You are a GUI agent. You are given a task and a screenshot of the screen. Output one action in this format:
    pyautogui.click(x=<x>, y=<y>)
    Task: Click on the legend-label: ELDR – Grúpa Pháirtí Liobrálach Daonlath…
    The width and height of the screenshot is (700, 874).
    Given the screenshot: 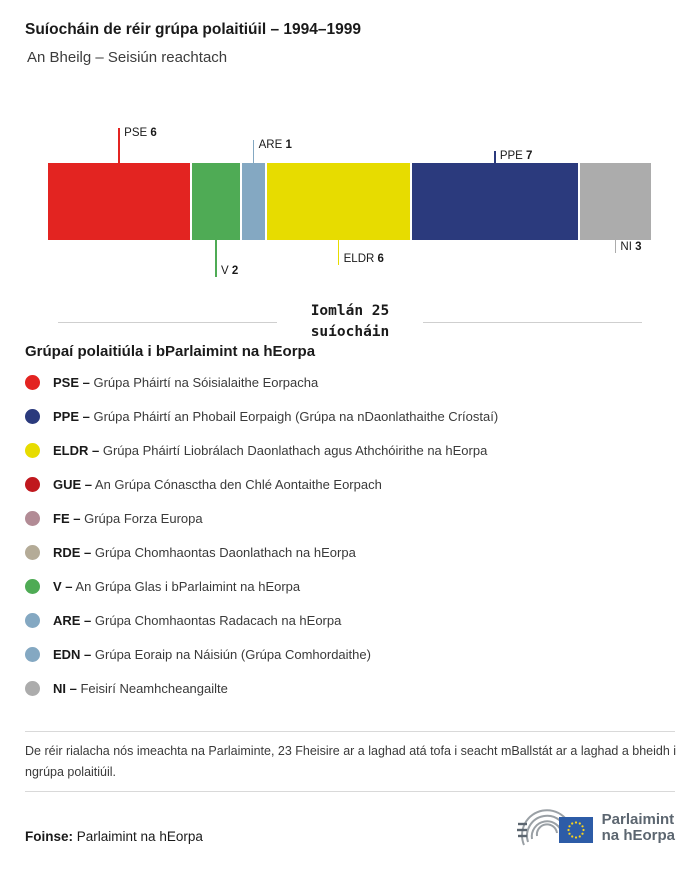 What is the action you would take?
    pyautogui.click(x=270, y=450)
    